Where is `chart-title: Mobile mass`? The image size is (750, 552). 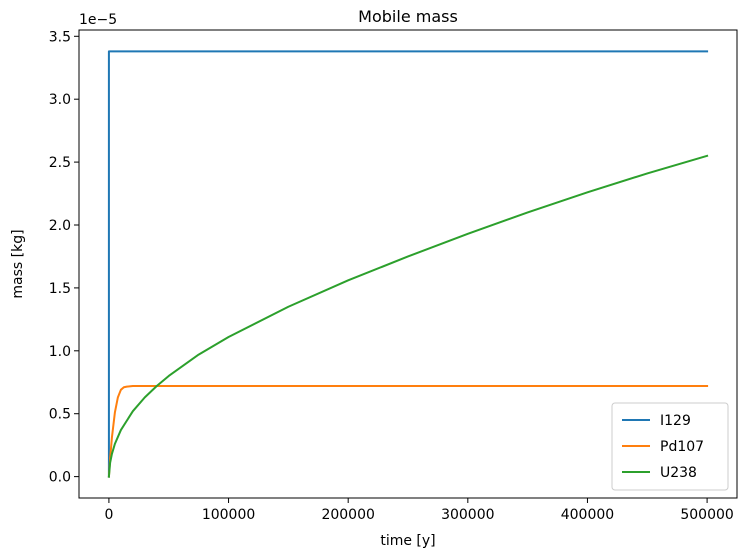 chart-title: Mobile mass is located at coordinates (408, 16).